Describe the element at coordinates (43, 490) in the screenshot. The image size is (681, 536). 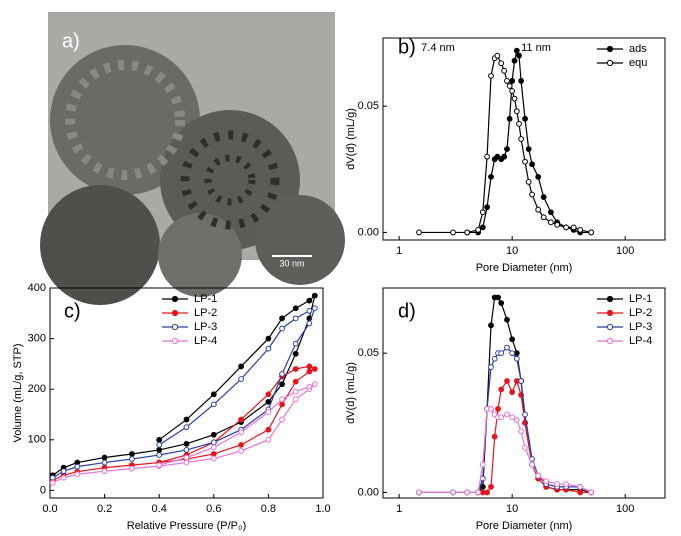
I see `y-tick-label: 0` at that location.